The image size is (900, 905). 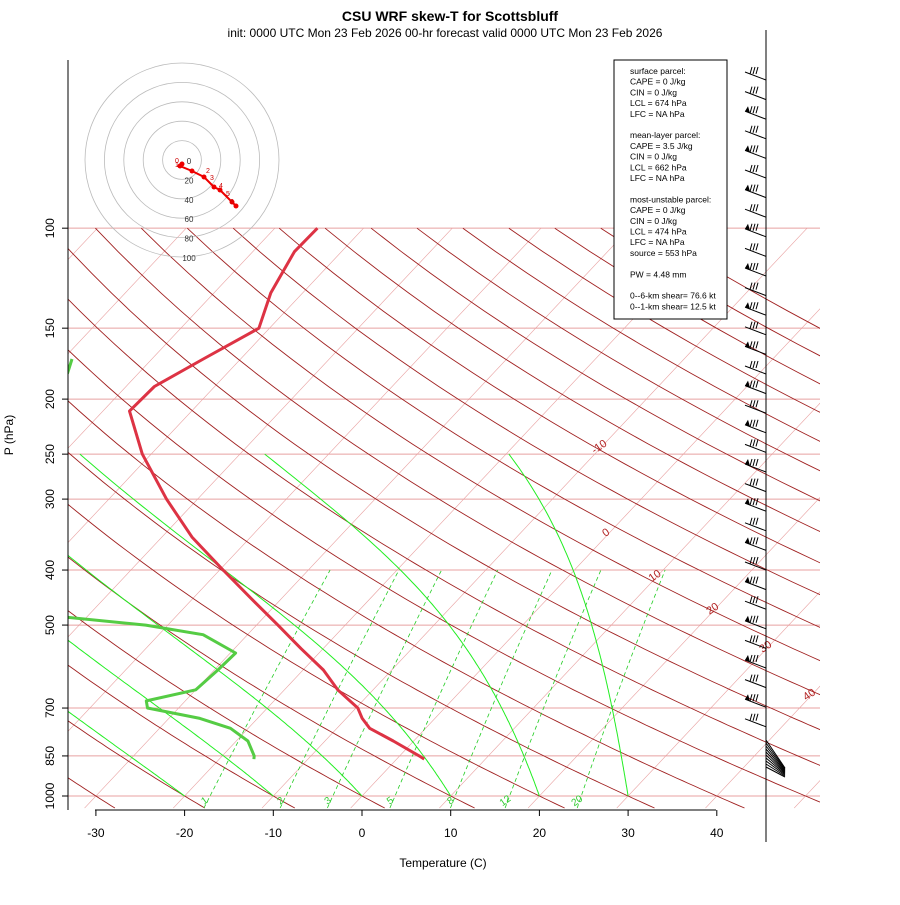 I want to click on info-box-line: most-unstable parcel:, so click(x=670, y=199).